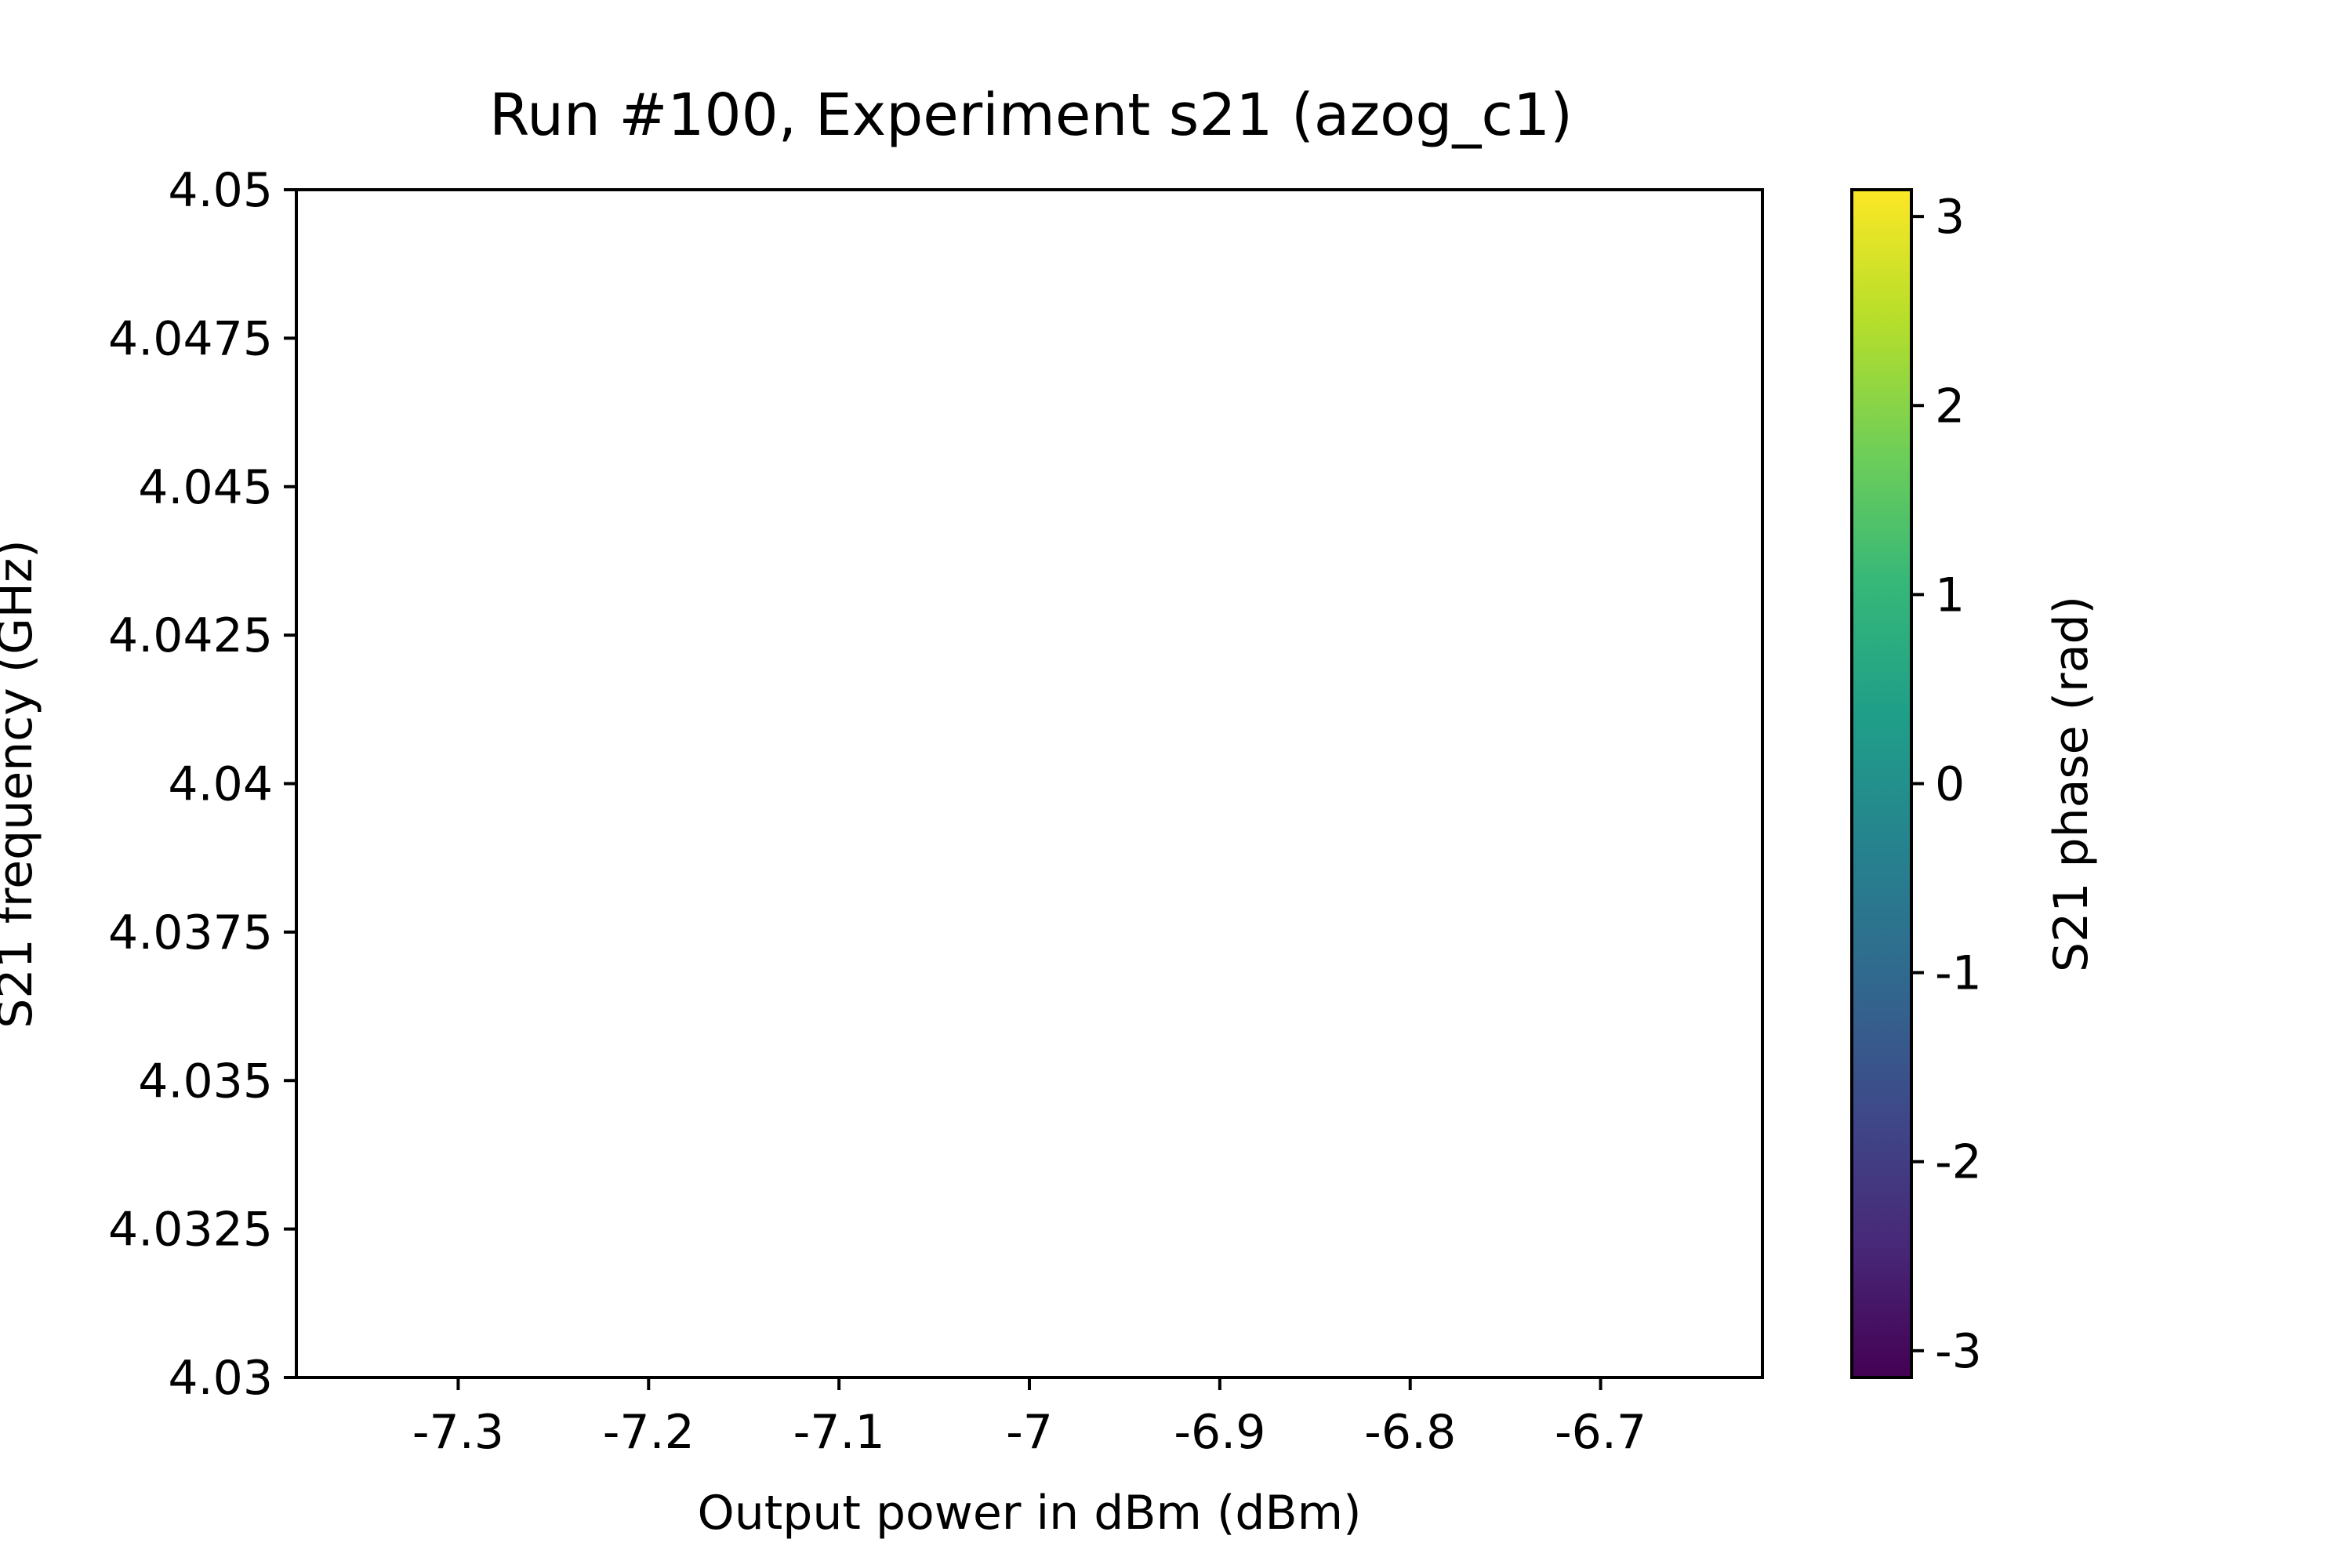  Describe the element at coordinates (220, 190) in the screenshot. I see `y-tick-label: 4.05` at that location.